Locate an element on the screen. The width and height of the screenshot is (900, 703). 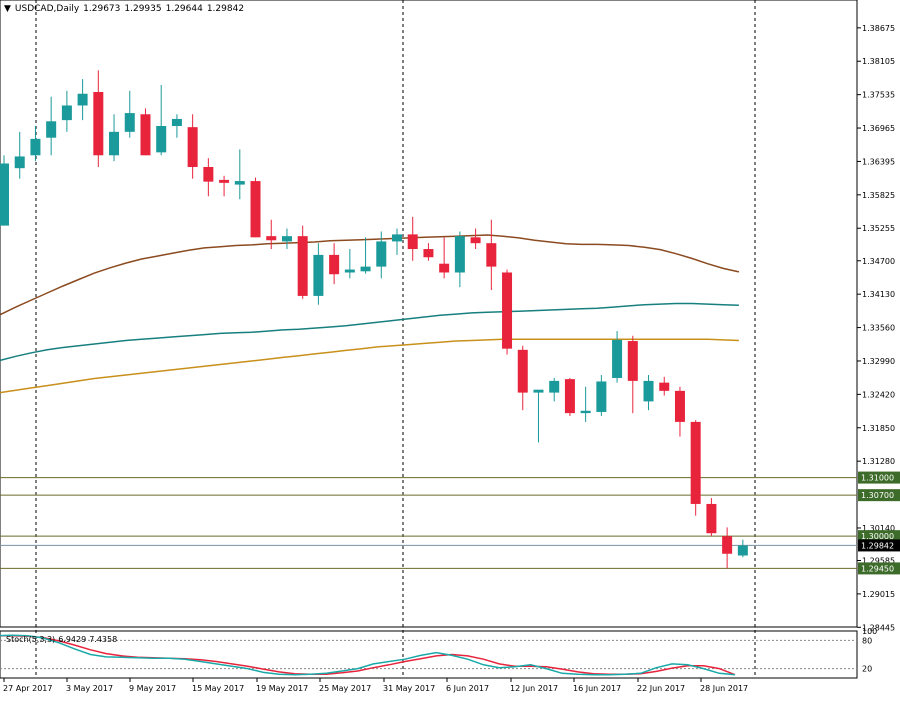
price-tick-label: 1.34130 is located at coordinates (878, 294).